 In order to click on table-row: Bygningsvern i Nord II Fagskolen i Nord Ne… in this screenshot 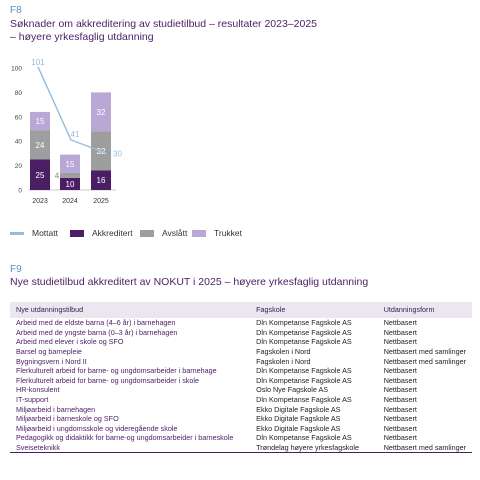, I will do `click(241, 361)`.